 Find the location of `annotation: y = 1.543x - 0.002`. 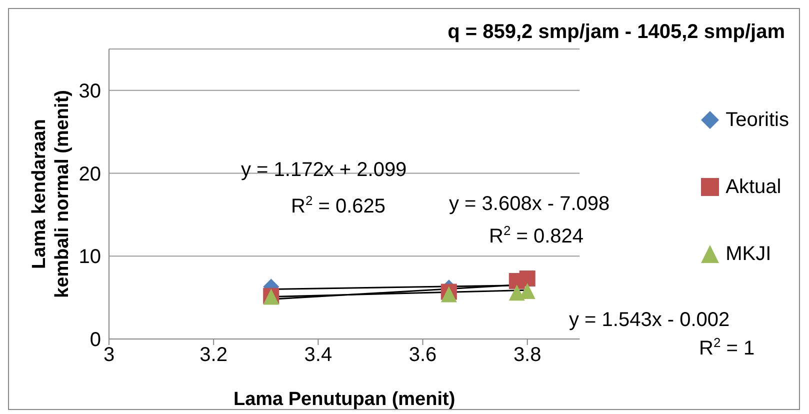

annotation: y = 1.543x - 0.002 is located at coordinates (649, 320).